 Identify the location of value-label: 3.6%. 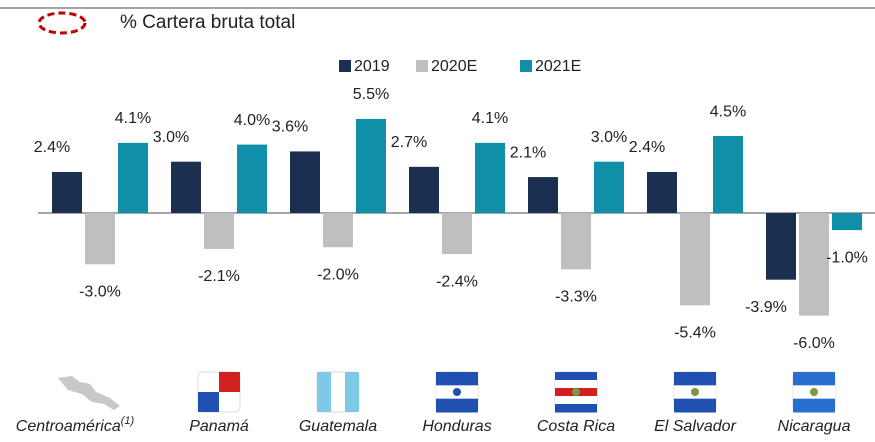
(290, 127).